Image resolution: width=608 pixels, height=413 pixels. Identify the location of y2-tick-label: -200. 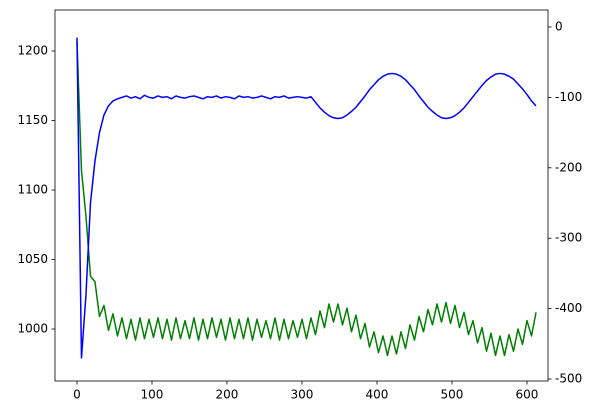
(568, 167).